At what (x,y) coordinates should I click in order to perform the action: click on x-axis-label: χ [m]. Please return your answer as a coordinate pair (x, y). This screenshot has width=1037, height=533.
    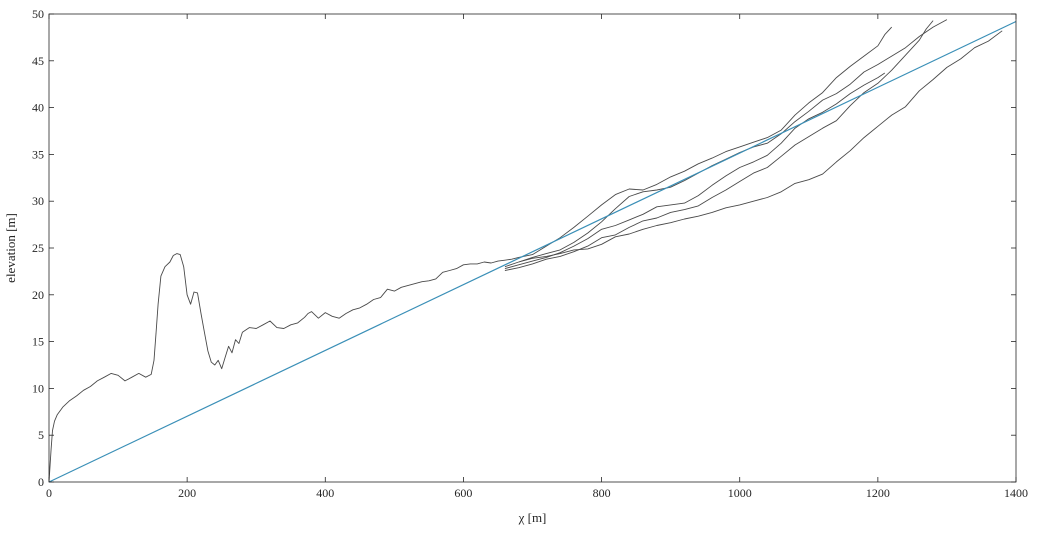
    Looking at the image, I should click on (532, 517).